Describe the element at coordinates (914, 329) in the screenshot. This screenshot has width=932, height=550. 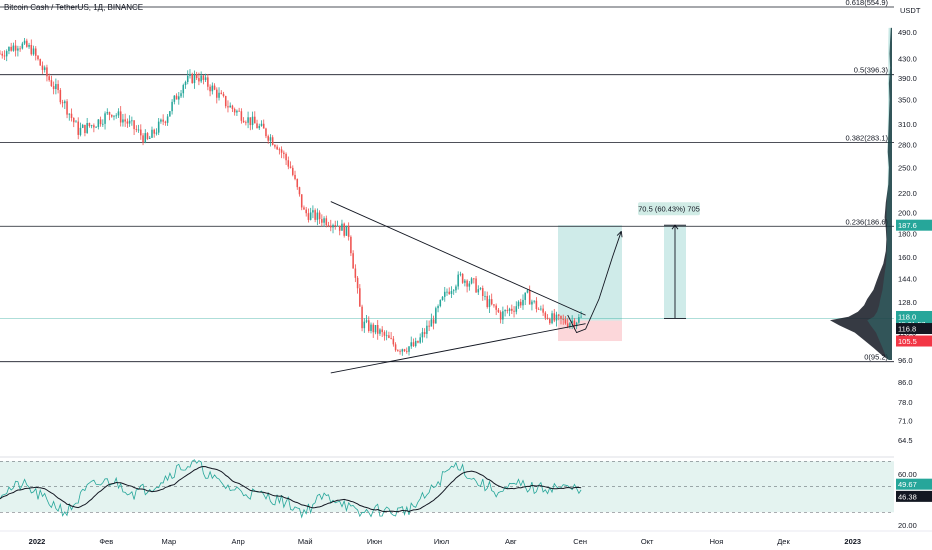
I see `entry-price-tag-box` at that location.